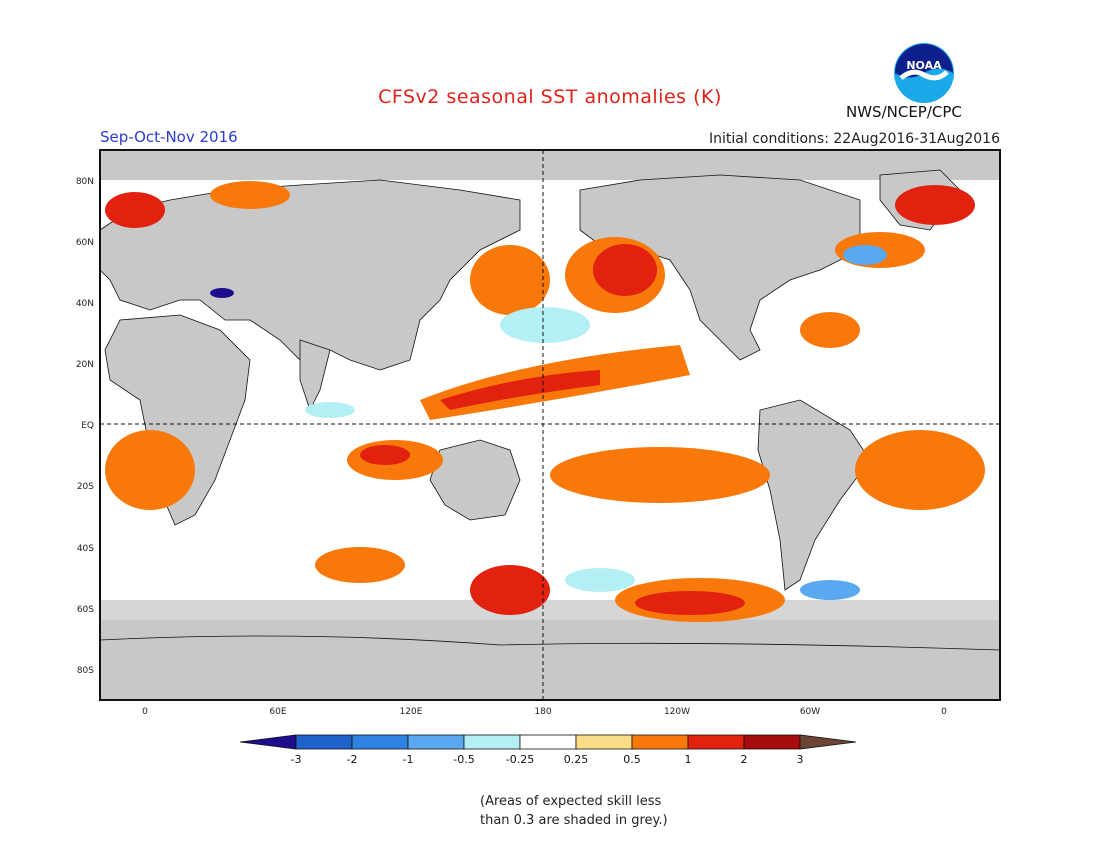  What do you see at coordinates (690, 603) in the screenshot?
I see `anomaly-hot-spacific-south` at bounding box center [690, 603].